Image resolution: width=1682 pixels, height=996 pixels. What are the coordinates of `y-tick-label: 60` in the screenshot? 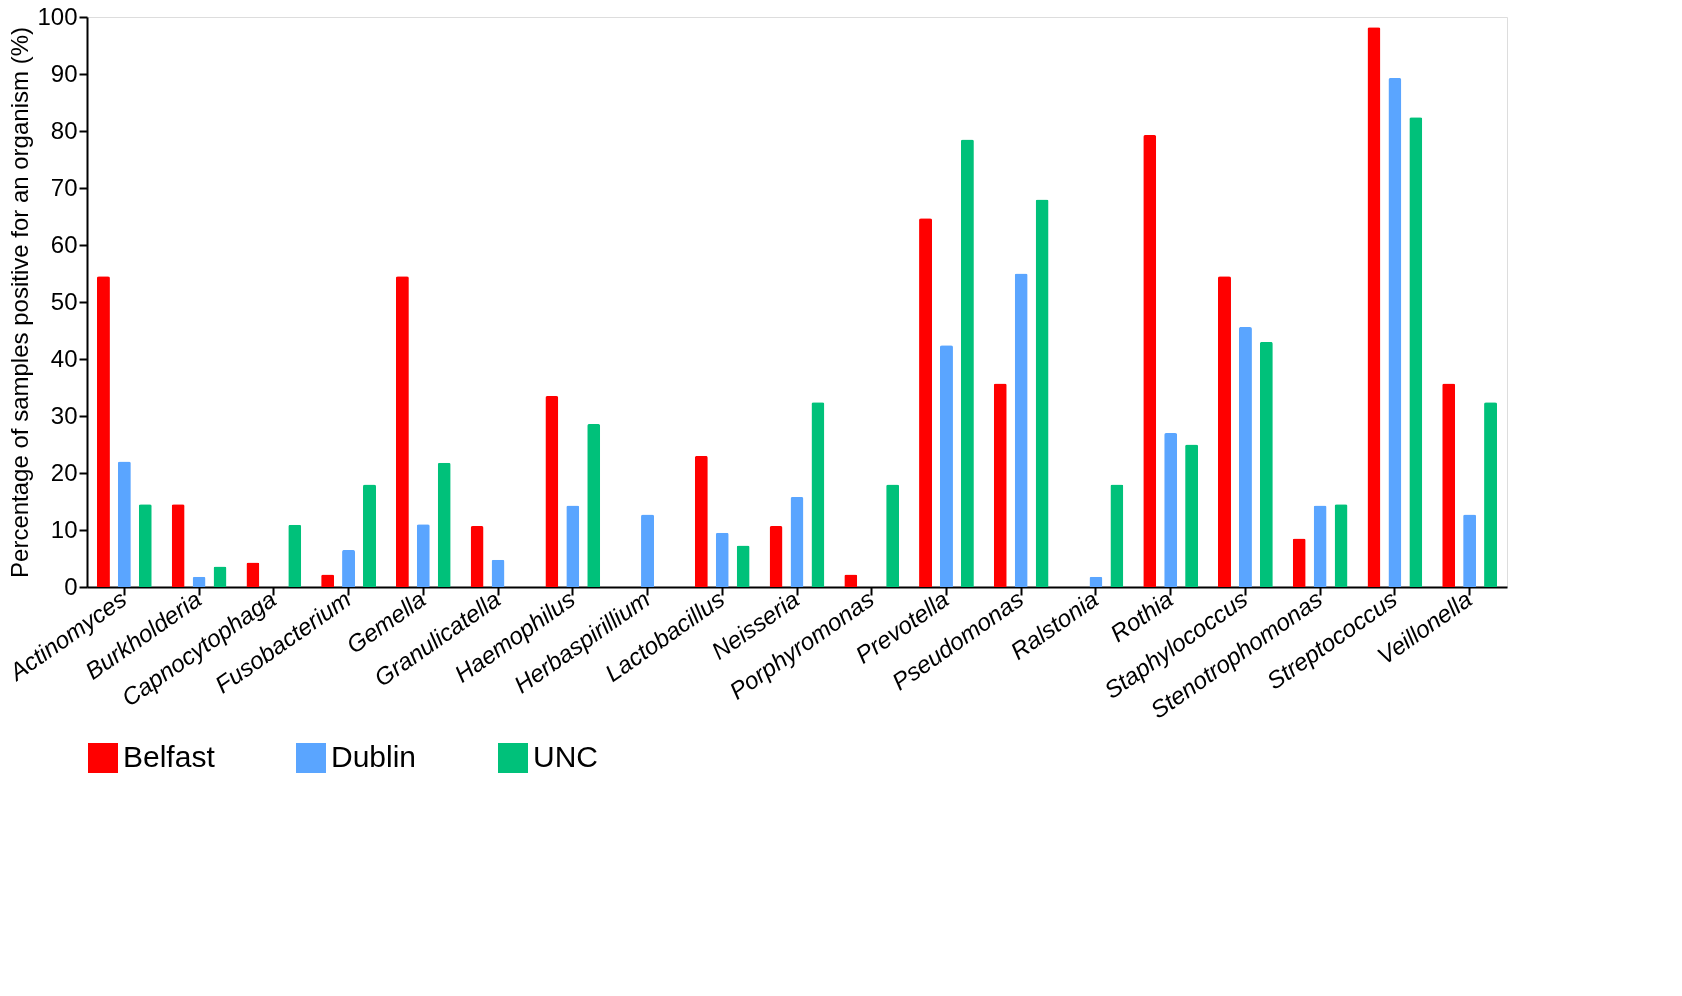 It's located at (64, 244).